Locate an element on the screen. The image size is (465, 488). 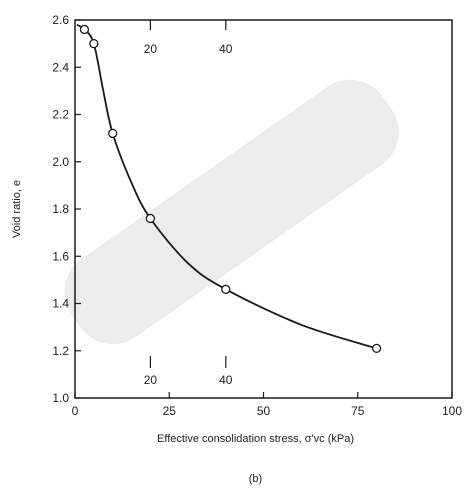
y-tick-label: 1.8 is located at coordinates (60, 209).